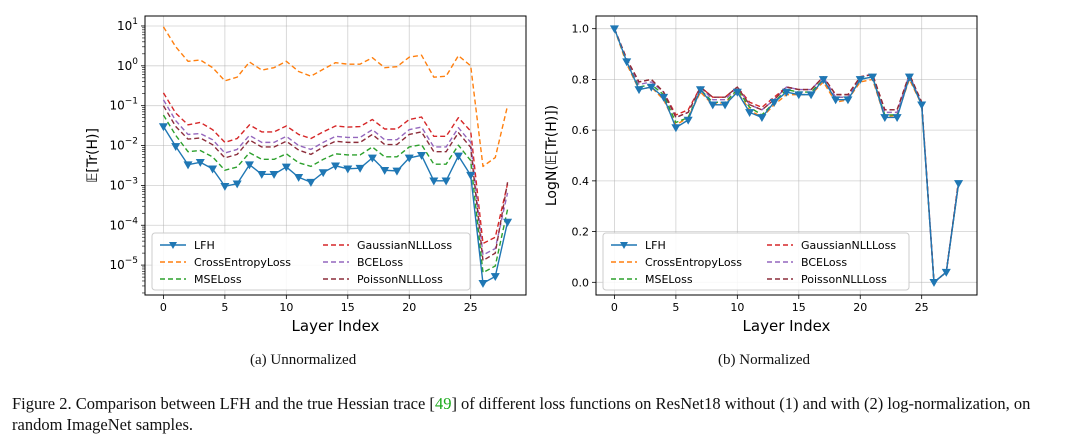 Image resolution: width=1080 pixels, height=444 pixels. Describe the element at coordinates (581, 282) in the screenshot. I see `y-tick-label: 0.0` at that location.